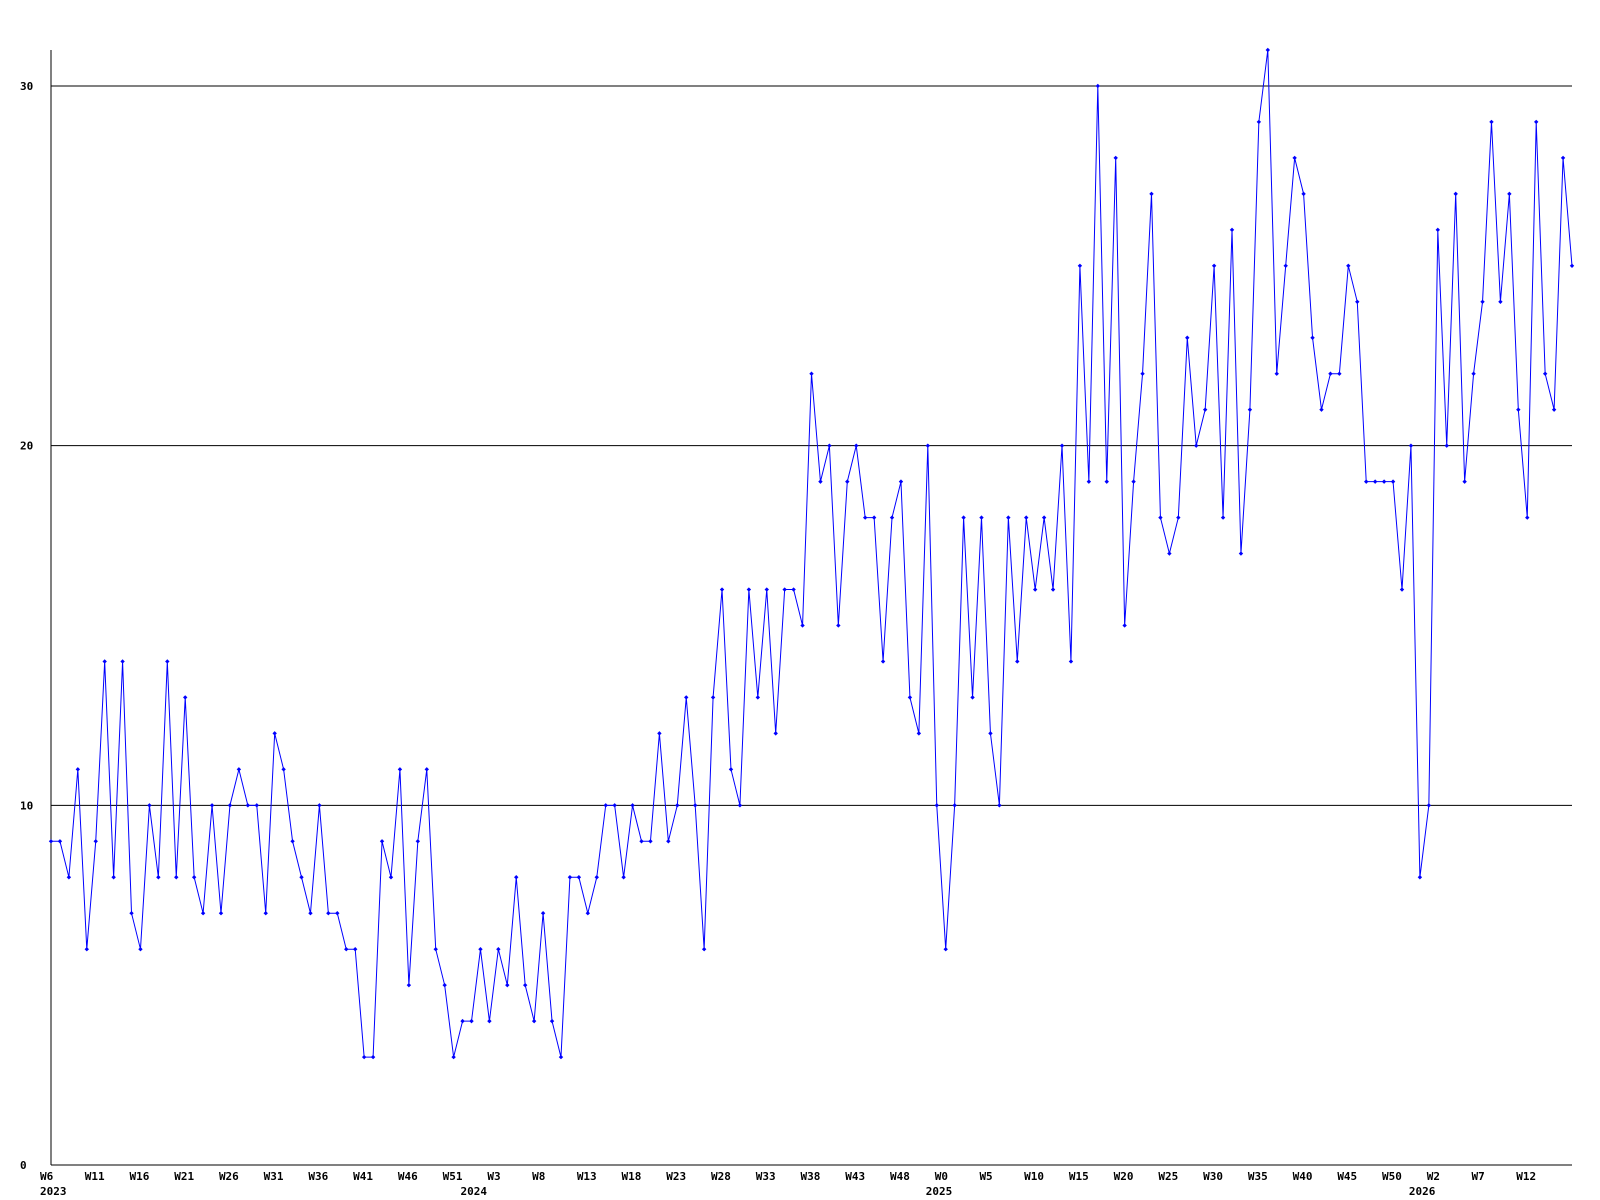 The height and width of the screenshot is (1200, 1600). What do you see at coordinates (493, 1176) in the screenshot?
I see `x-tick-label: W3` at bounding box center [493, 1176].